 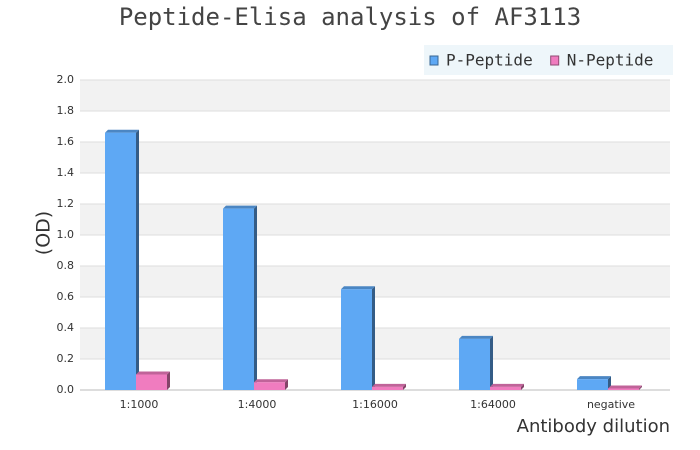 What do you see at coordinates (610, 60) in the screenshot?
I see `legend-label: N-Peptide` at bounding box center [610, 60].